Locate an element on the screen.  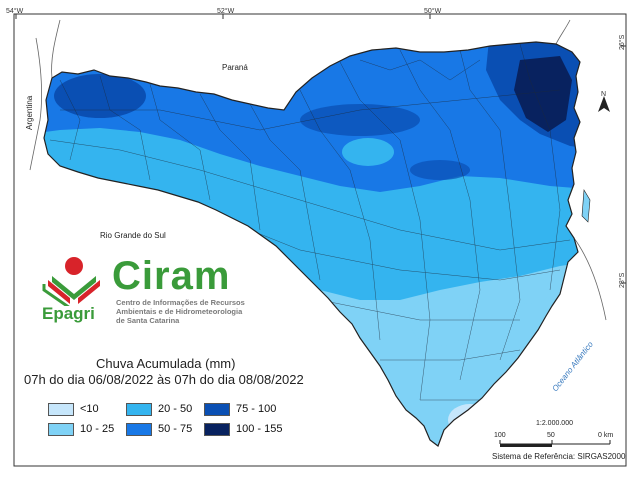
scale-tick-50: 50 is located at coordinates (551, 435).